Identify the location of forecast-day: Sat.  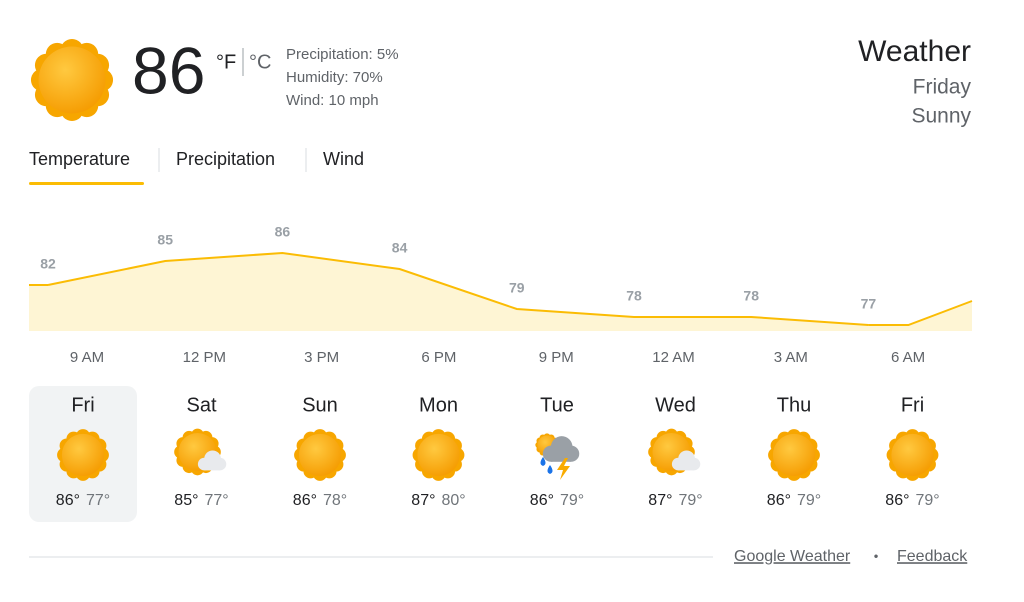
(201, 405).